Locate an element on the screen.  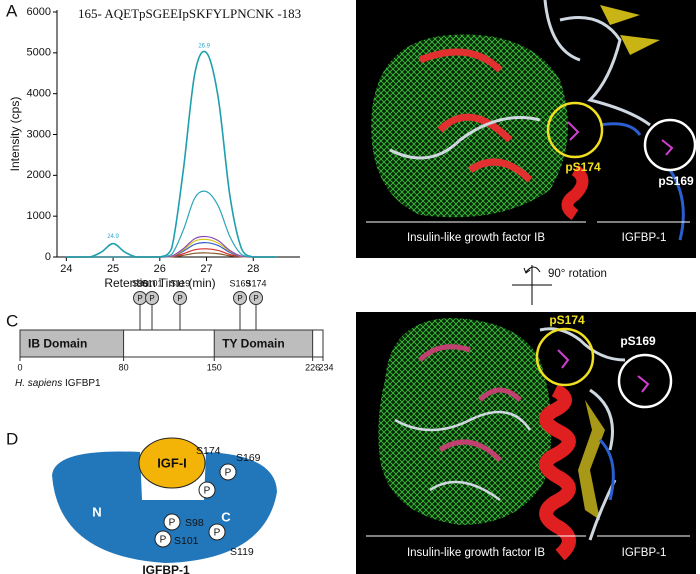
x-tick-label: 24 is located at coordinates (66, 269).